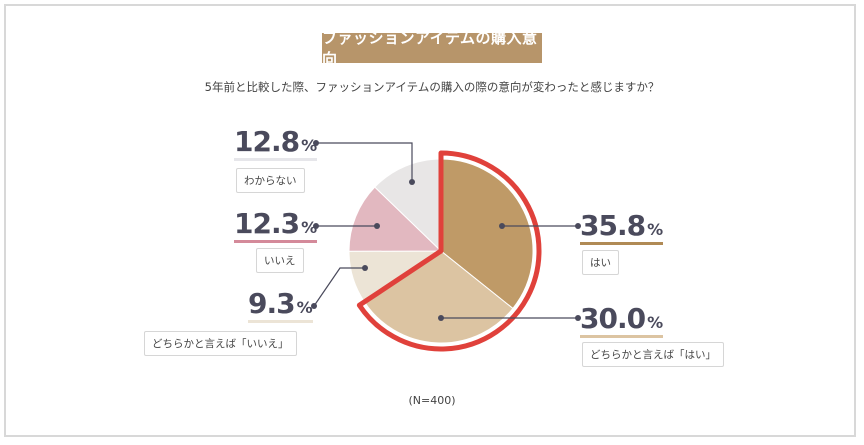 The width and height of the screenshot is (864, 445). I want to click on pct-label-somewhat-no: 9.3 %, so click(280, 306).